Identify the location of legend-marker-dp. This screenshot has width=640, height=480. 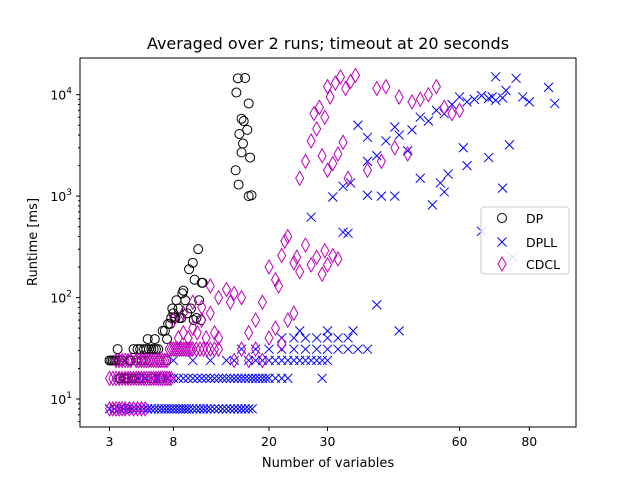
(502, 218).